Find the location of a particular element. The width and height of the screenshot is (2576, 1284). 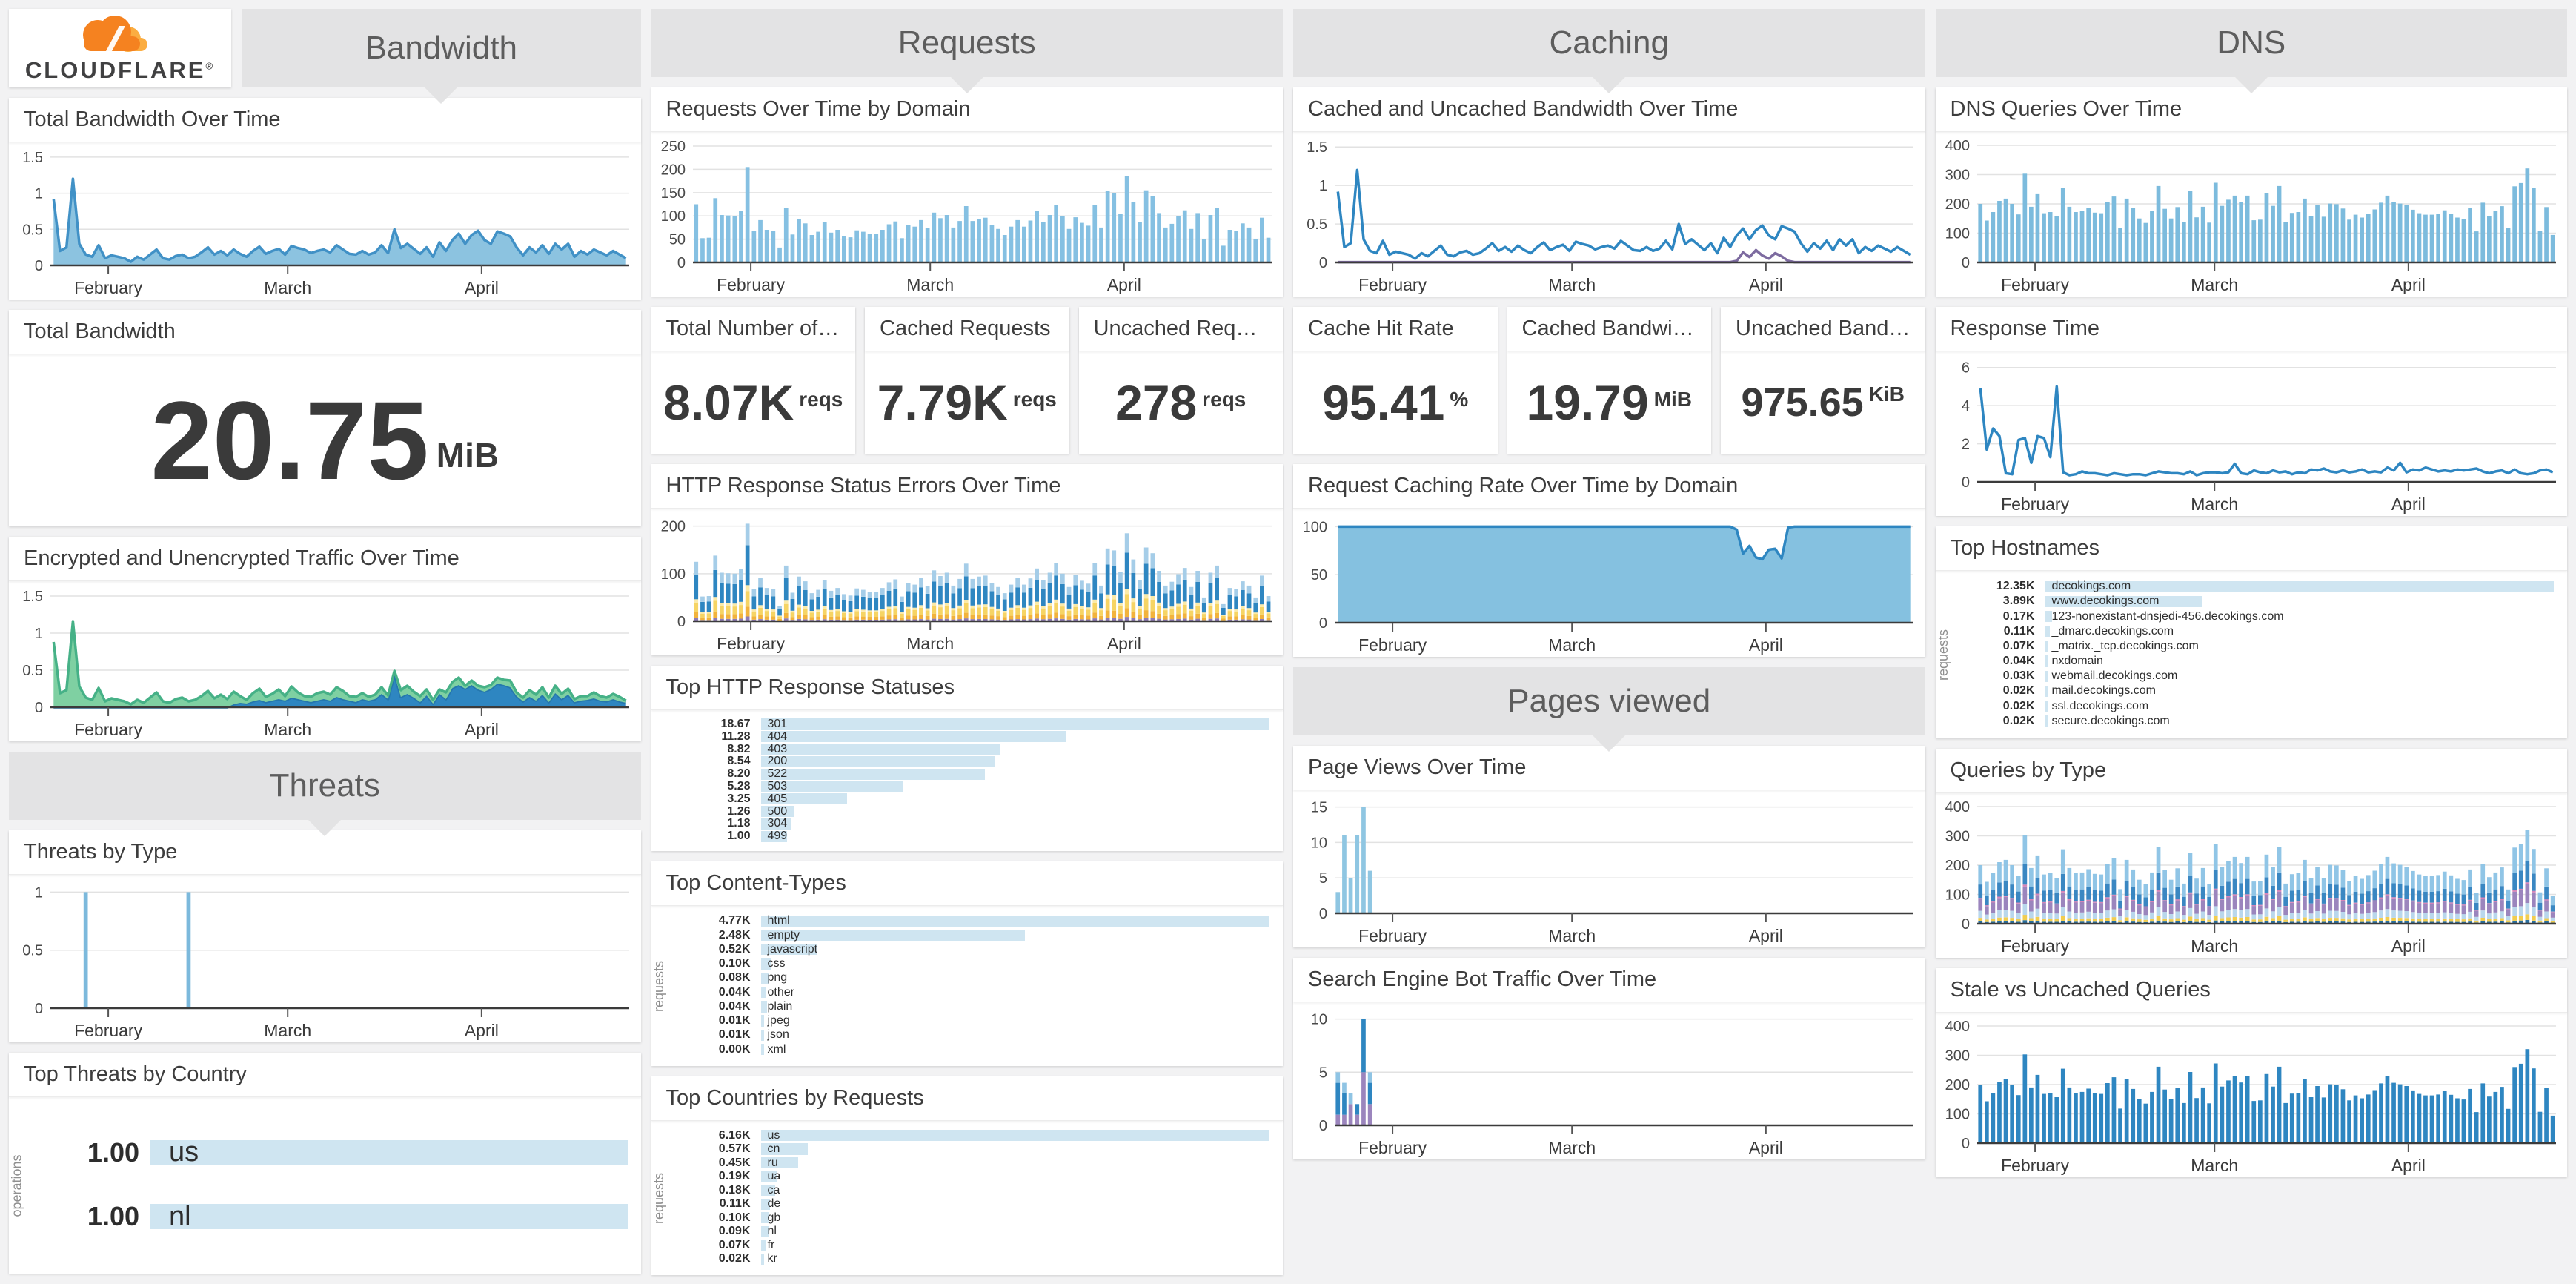

list-item: 0.03K webmail.decokings.com is located at coordinates (2262, 676).